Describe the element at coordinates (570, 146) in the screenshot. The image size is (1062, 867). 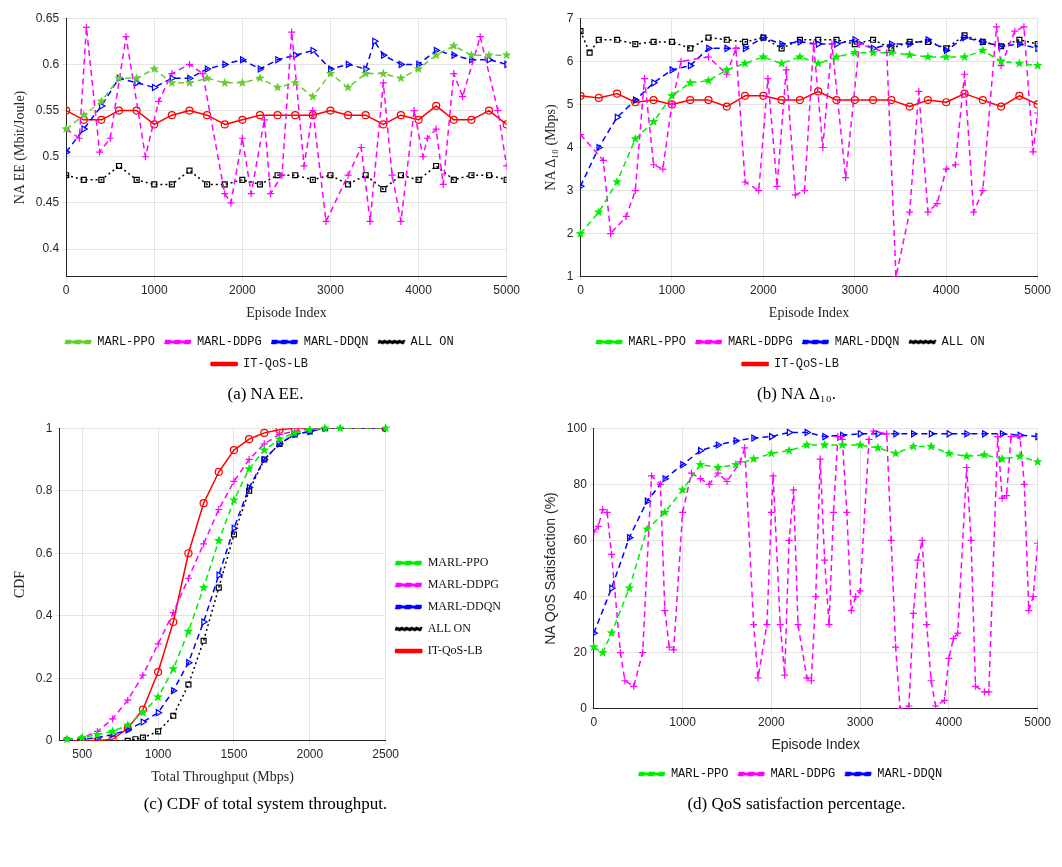
I see `y-tick-label: 4` at that location.